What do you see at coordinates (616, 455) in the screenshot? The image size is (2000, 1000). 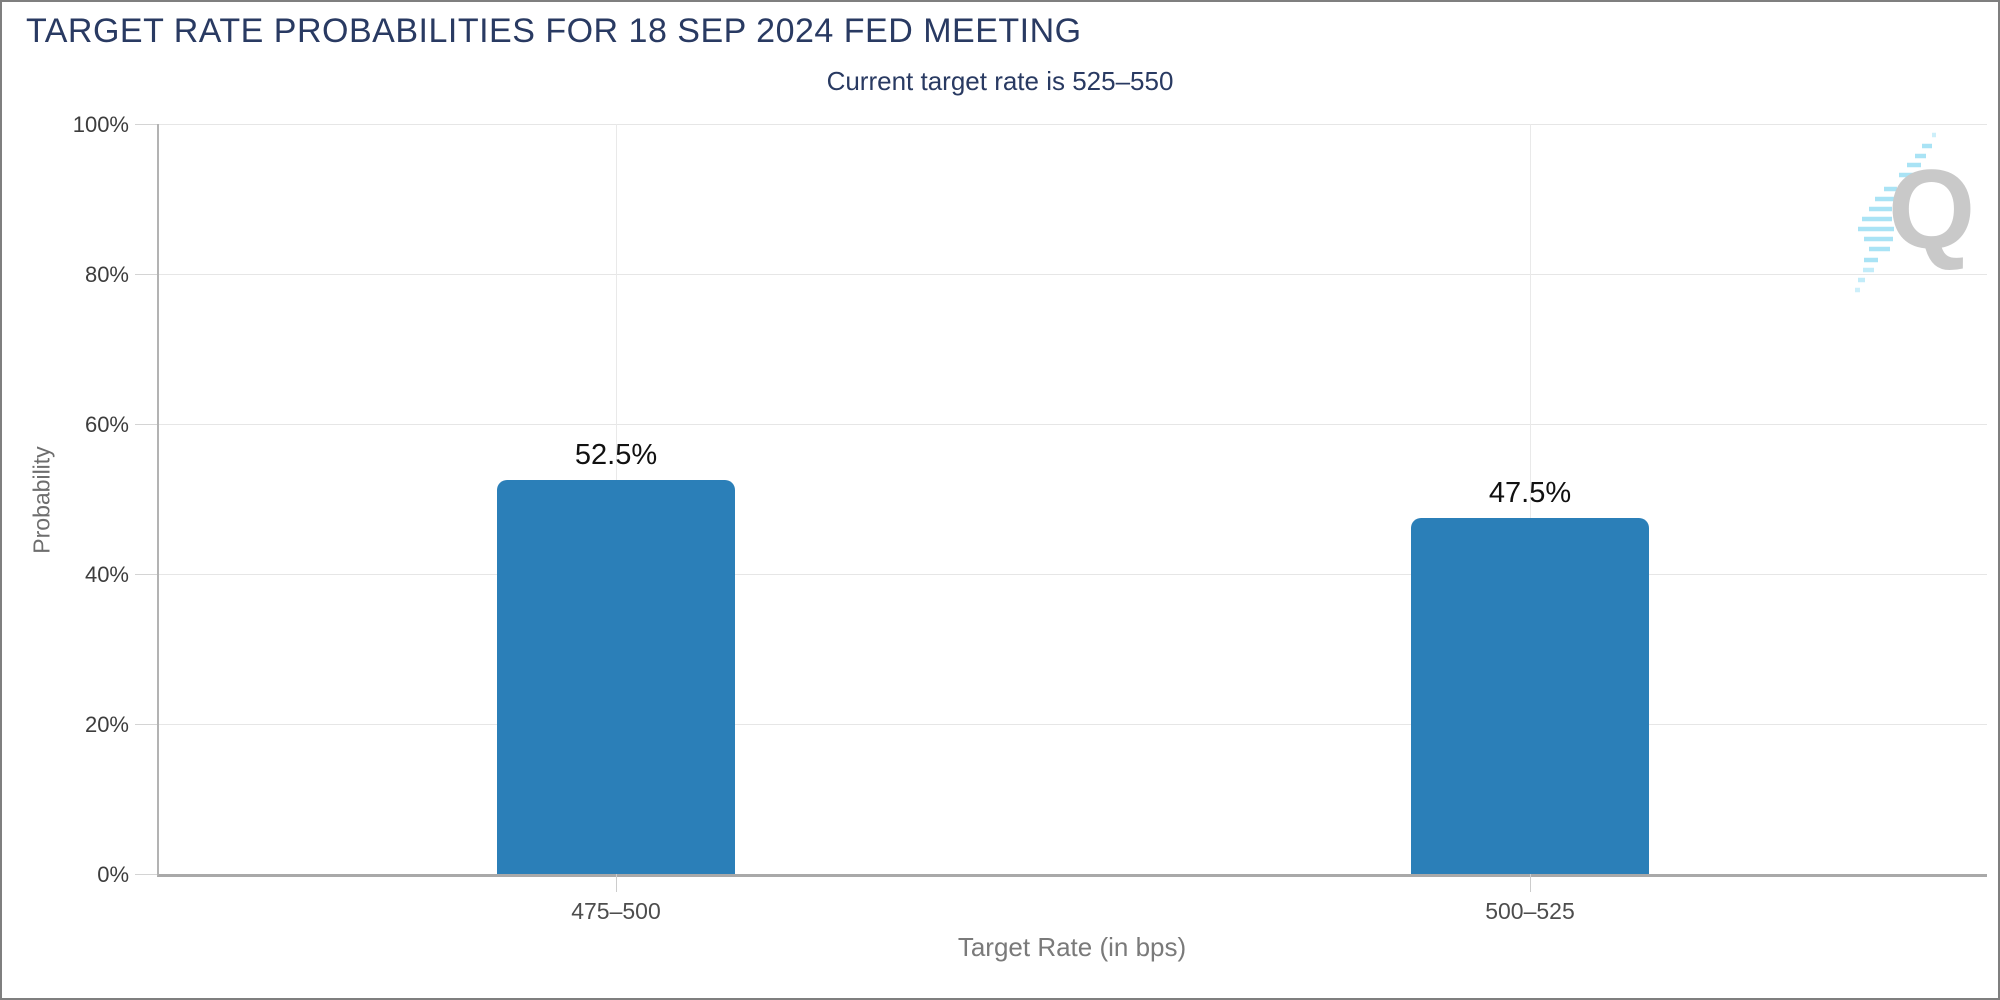 I see `bar-value-label: 52.5%` at bounding box center [616, 455].